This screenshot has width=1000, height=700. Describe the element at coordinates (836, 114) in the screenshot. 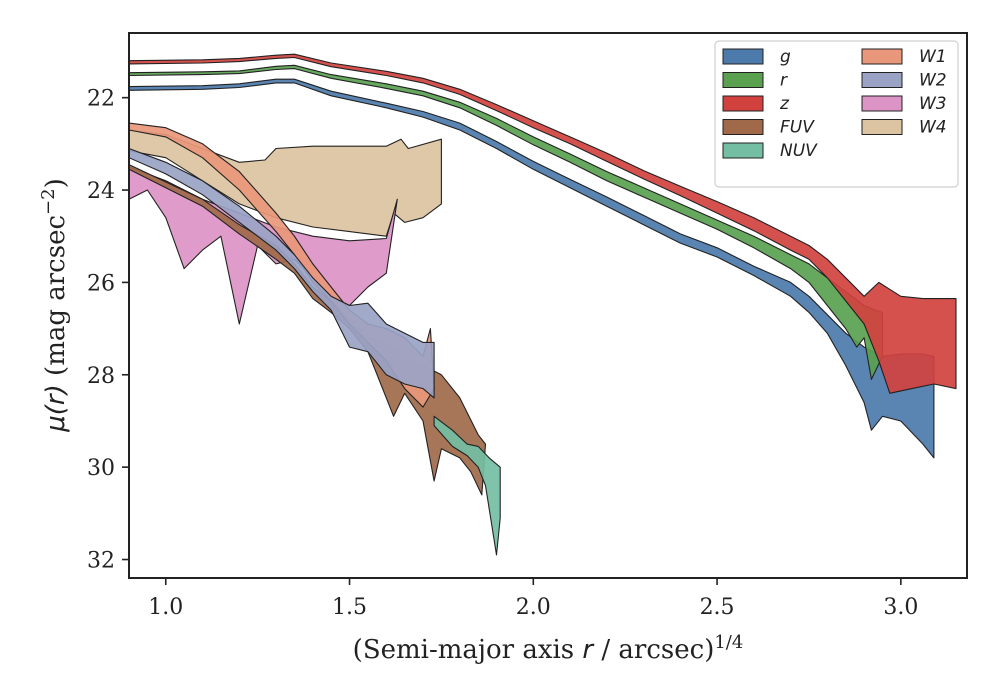

I see `legend: grz FUV NUV W1 W2 W3 W4` at that location.